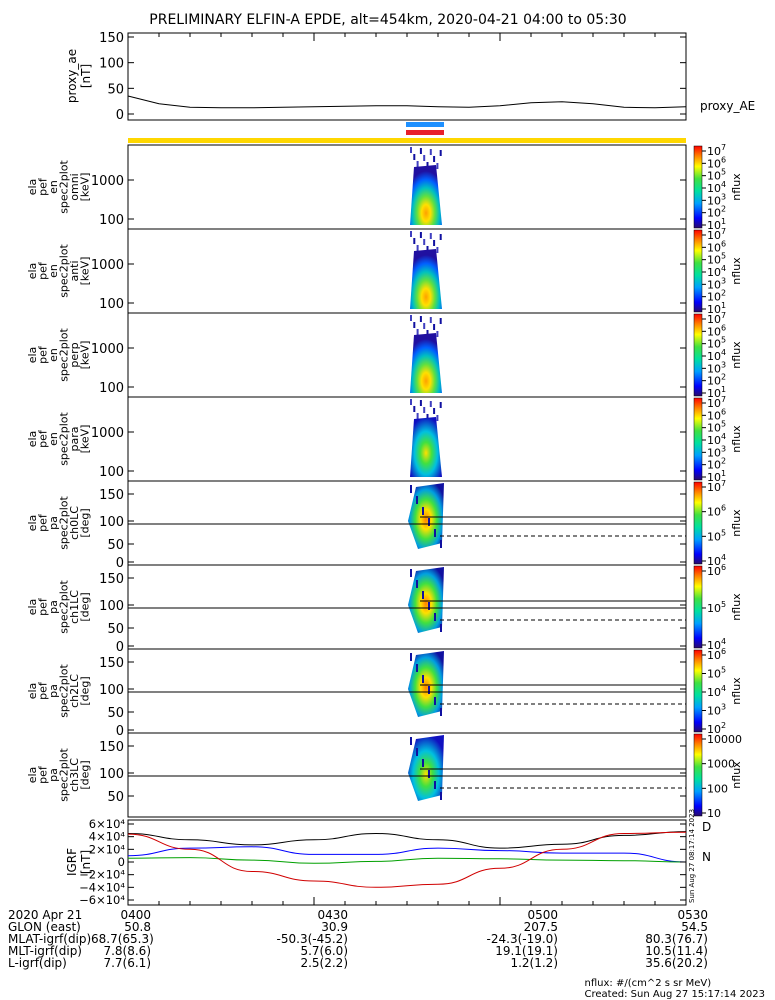 The height and width of the screenshot is (1000, 775). I want to click on footer-cell: 50.8, so click(137, 927).